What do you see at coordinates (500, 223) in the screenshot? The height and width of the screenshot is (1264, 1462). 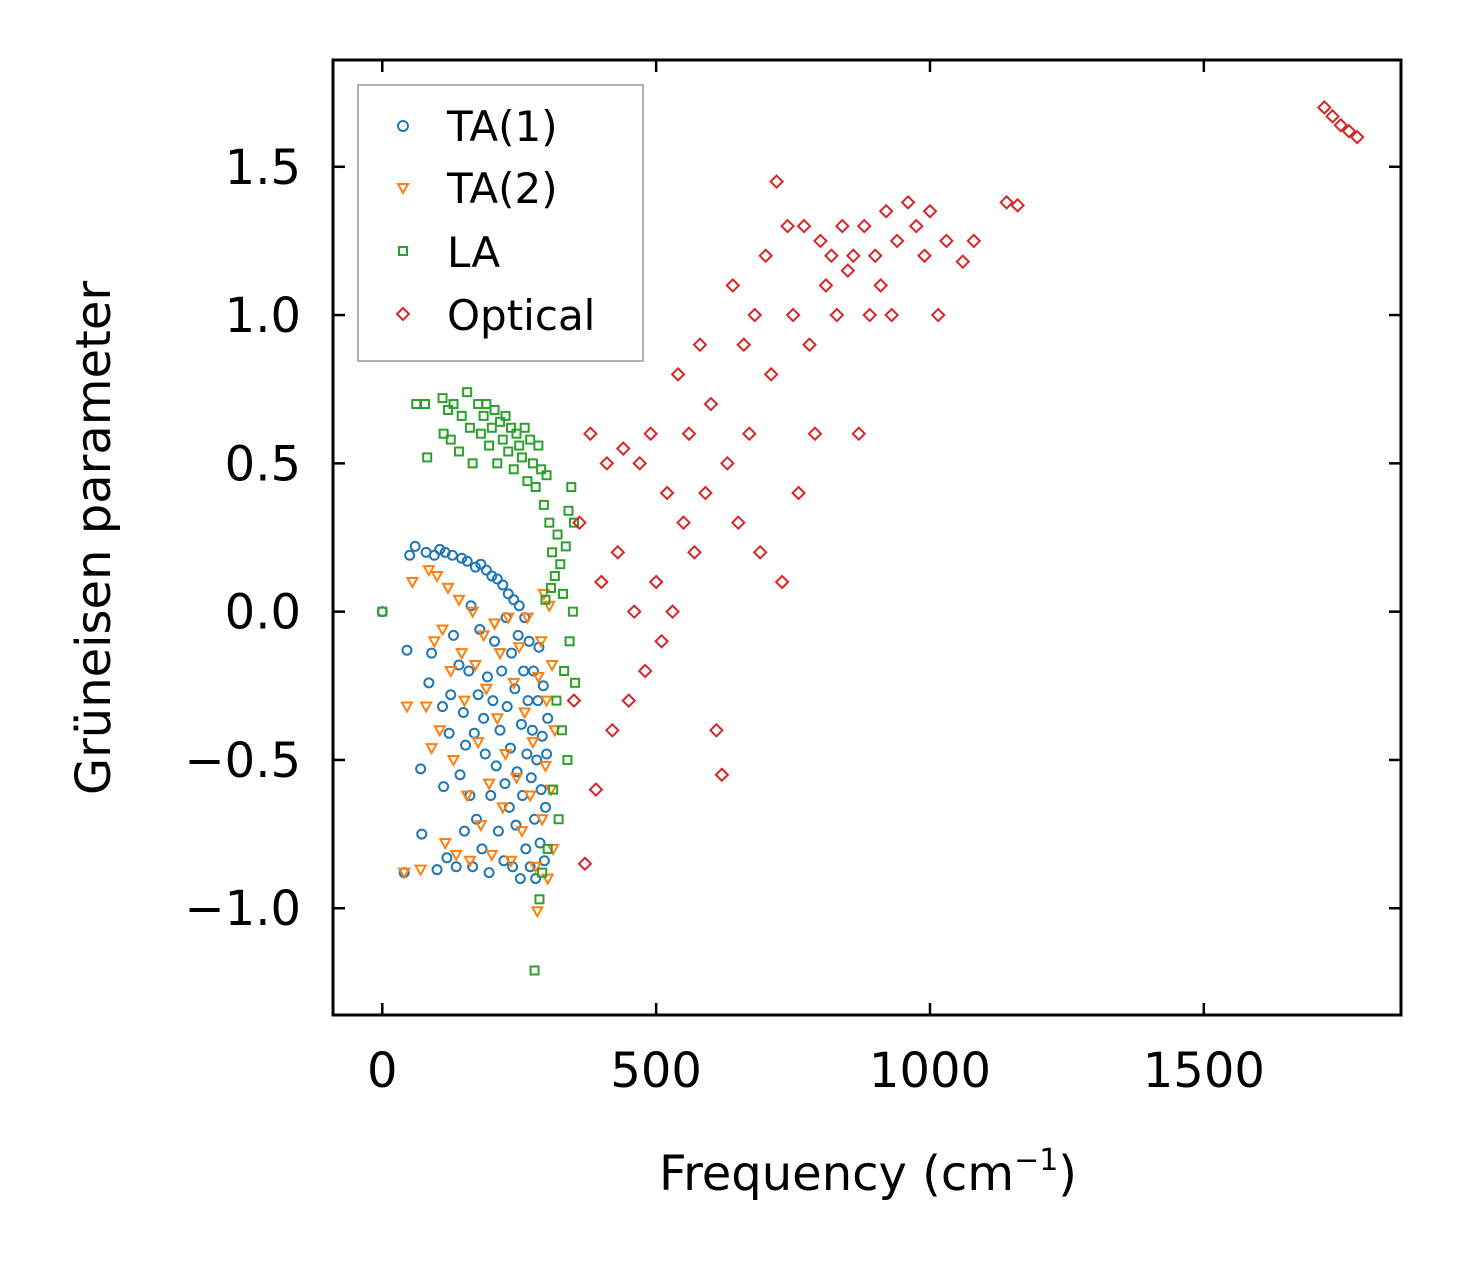 I see `legend: TA(1) TA(2) LA Optical` at bounding box center [500, 223].